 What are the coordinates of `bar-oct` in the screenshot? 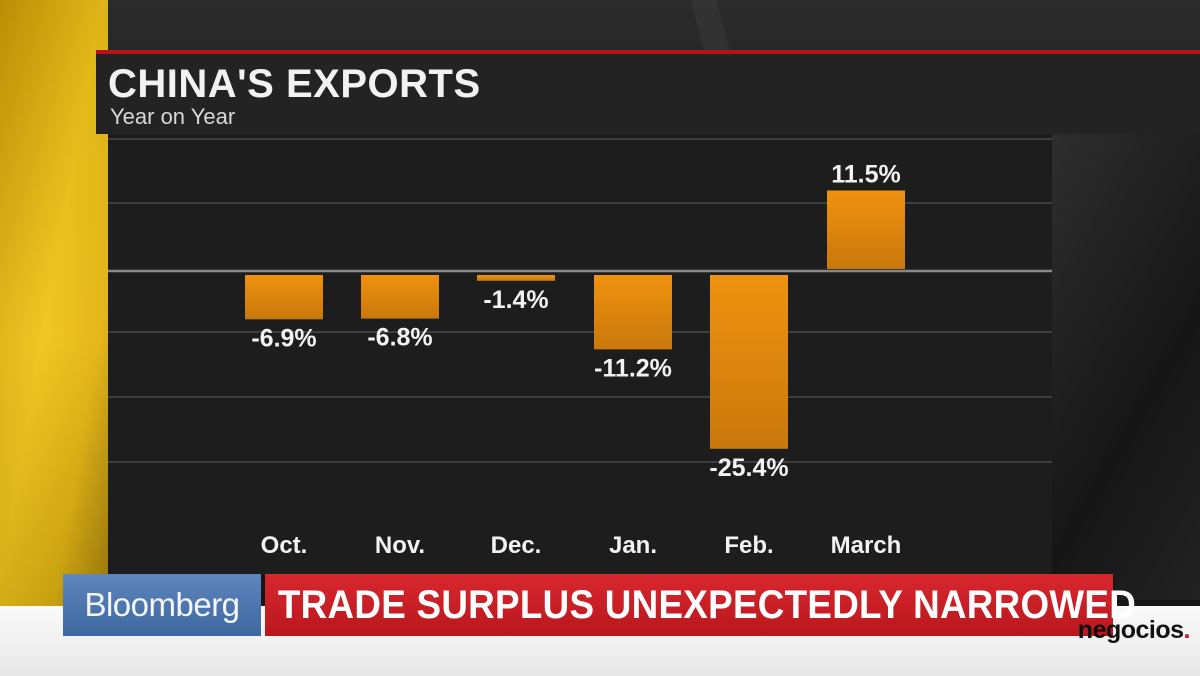 It's located at (284, 297).